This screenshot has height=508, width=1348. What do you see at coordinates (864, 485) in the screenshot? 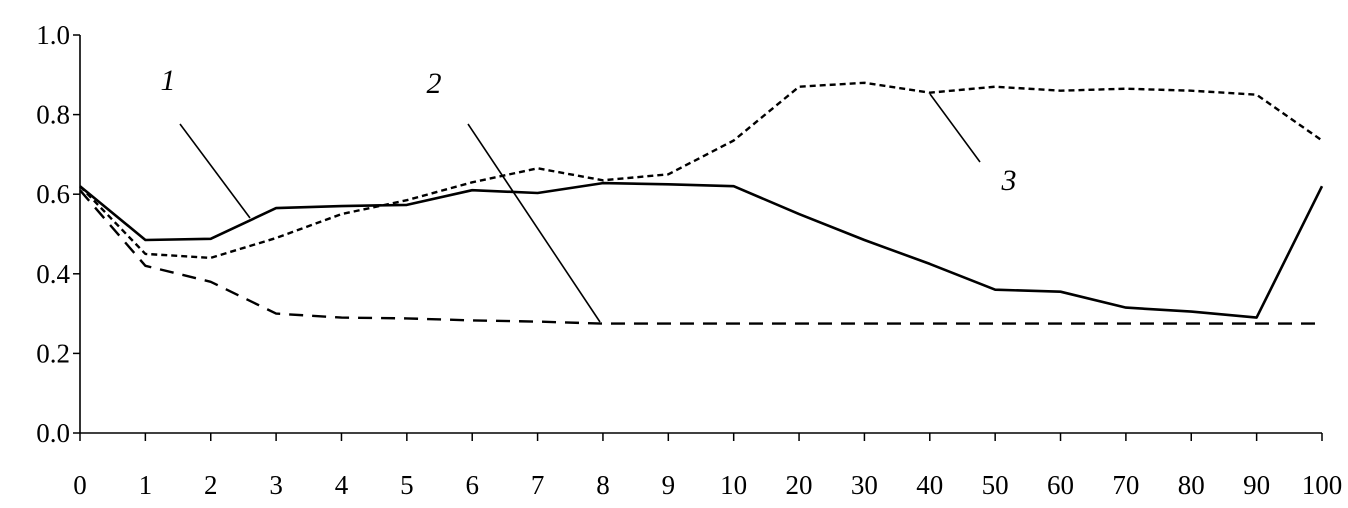
I see `x-tick-label: 30` at bounding box center [864, 485].